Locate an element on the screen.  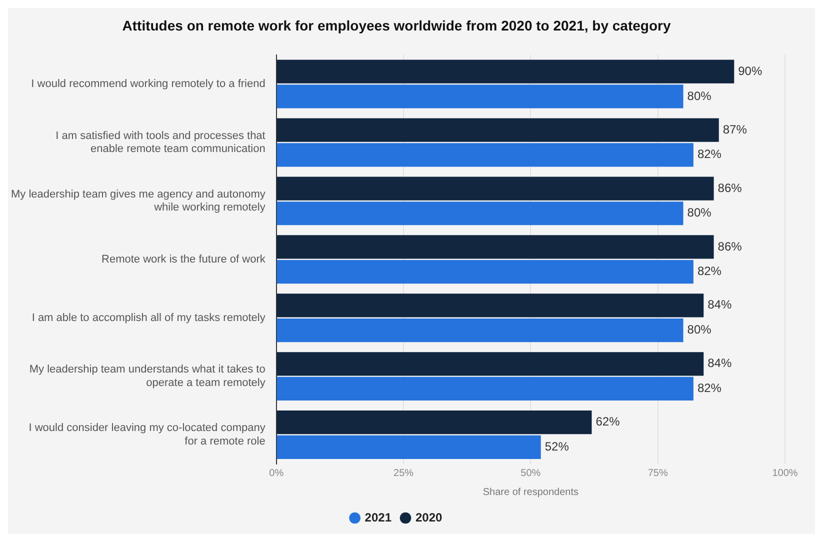
x-axis-title: Share of respondents is located at coordinates (530, 492).